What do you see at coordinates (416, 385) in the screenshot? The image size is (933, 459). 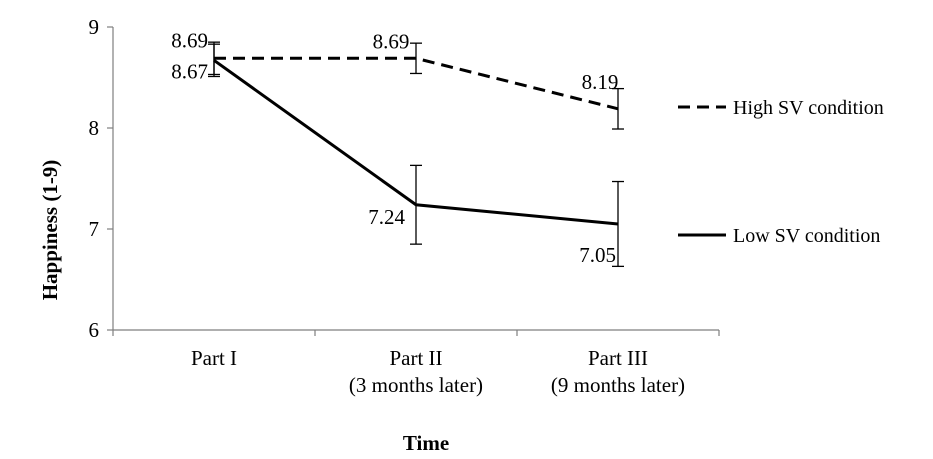 I see `x-category-label: (3 months later)` at bounding box center [416, 385].